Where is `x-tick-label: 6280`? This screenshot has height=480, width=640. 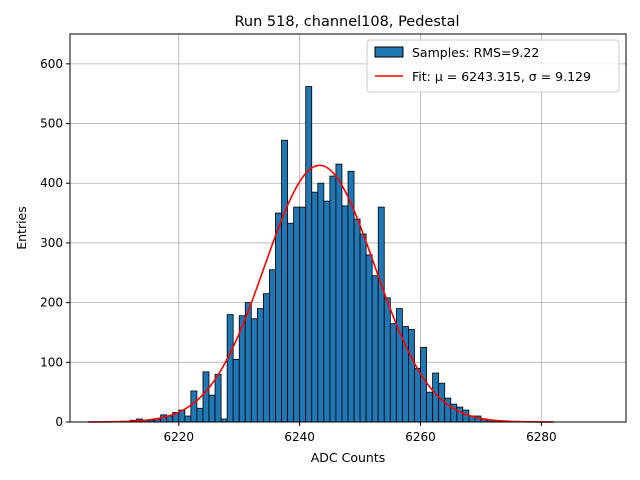 x-tick-label: 6280 is located at coordinates (541, 437).